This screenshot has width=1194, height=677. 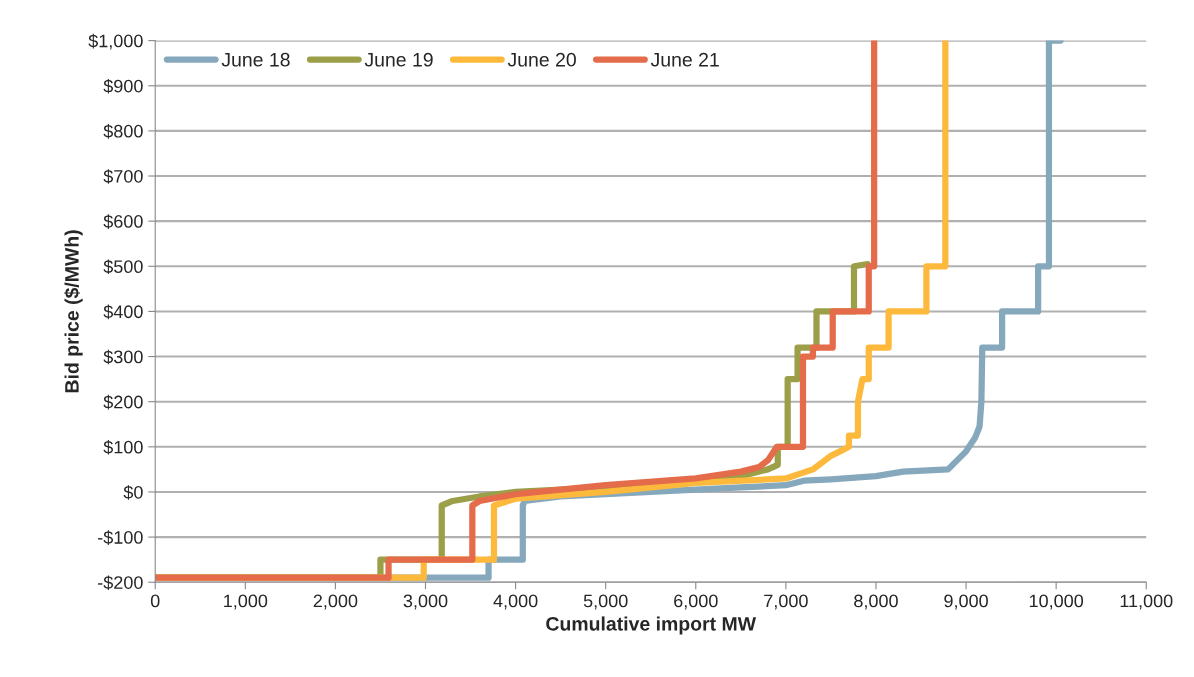 What do you see at coordinates (133, 492) in the screenshot?
I see `y-tick-label: $0` at bounding box center [133, 492].